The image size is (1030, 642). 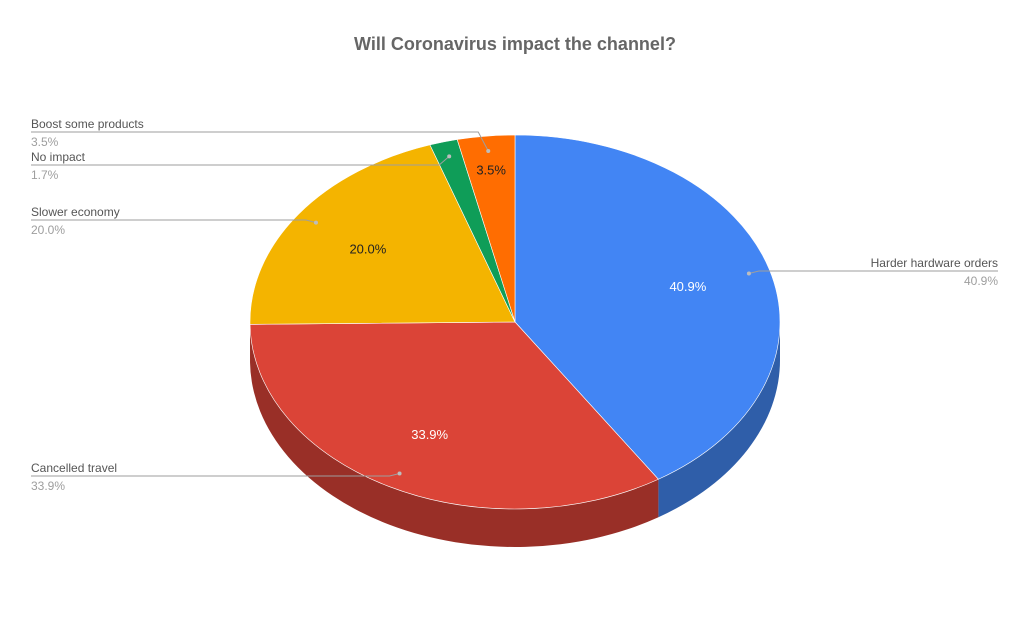 What do you see at coordinates (934, 263) in the screenshot?
I see `legend-name-harder-hardware-orders: Harder hardware orders` at bounding box center [934, 263].